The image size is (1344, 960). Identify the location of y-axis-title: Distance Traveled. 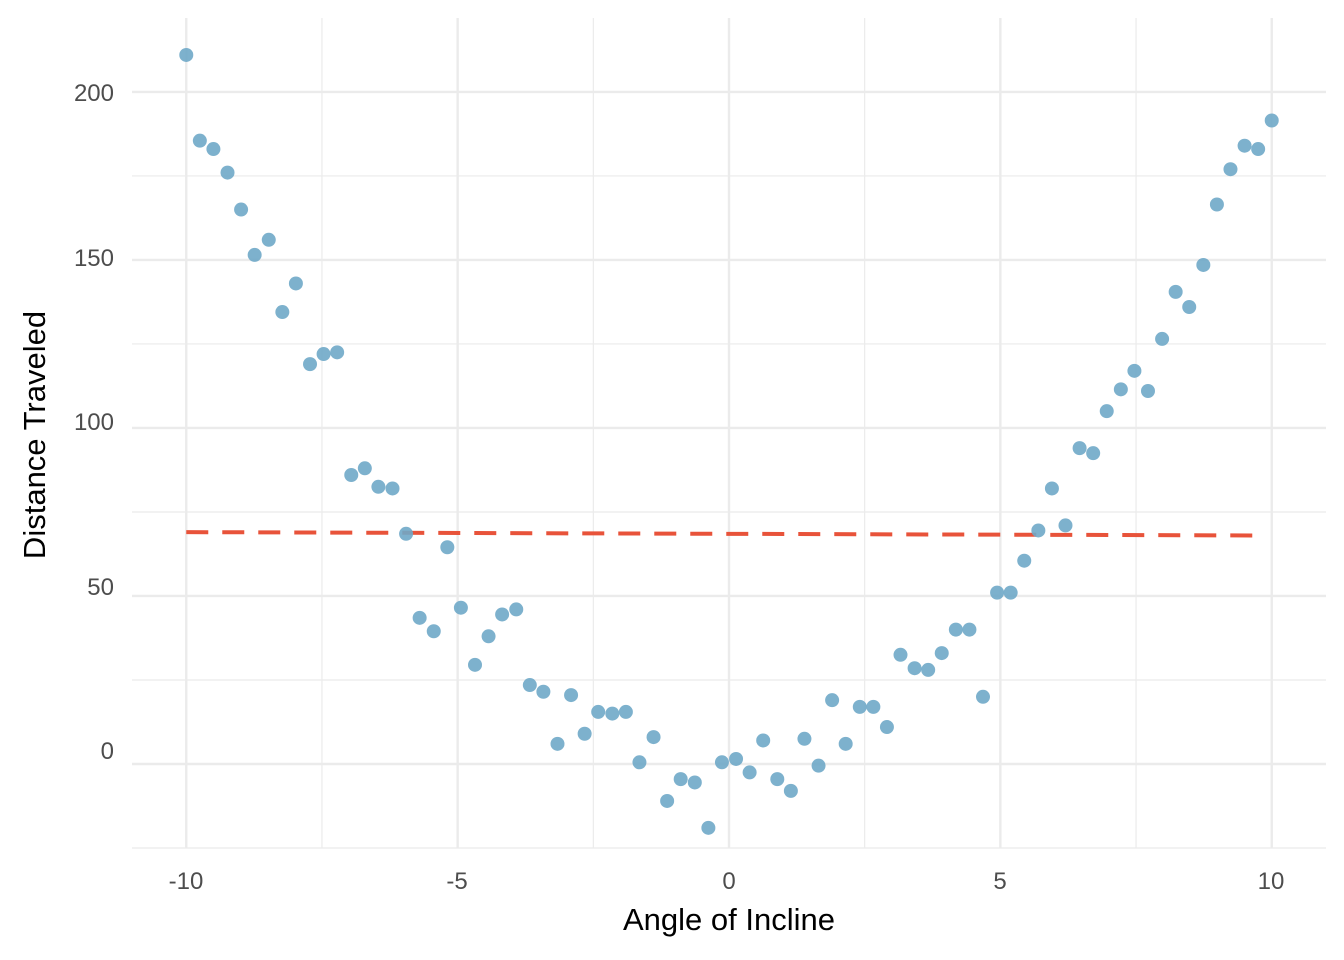
(34, 435).